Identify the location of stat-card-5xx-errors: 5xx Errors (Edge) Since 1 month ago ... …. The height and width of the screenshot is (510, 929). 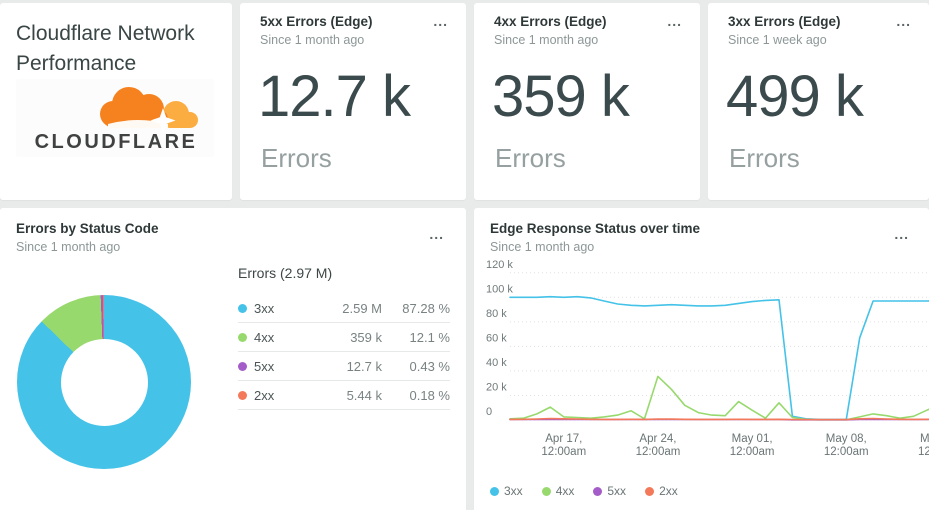
(353, 101).